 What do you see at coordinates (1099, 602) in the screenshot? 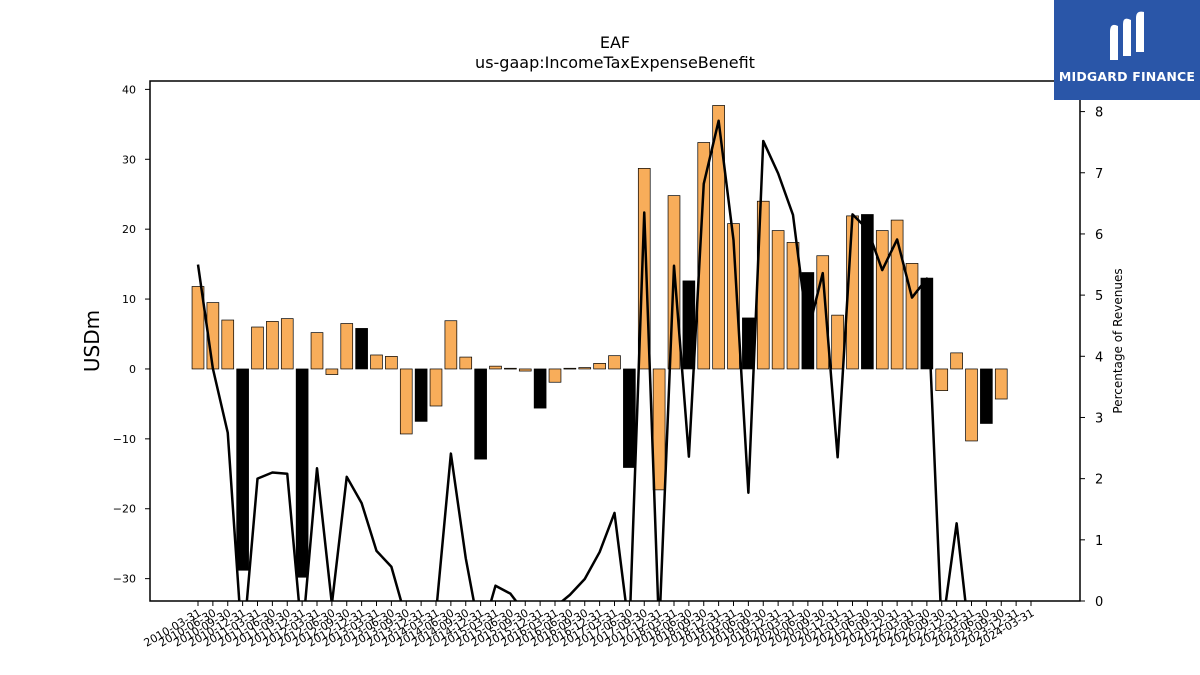
I see `y2-tick-label: 0` at bounding box center [1099, 602].